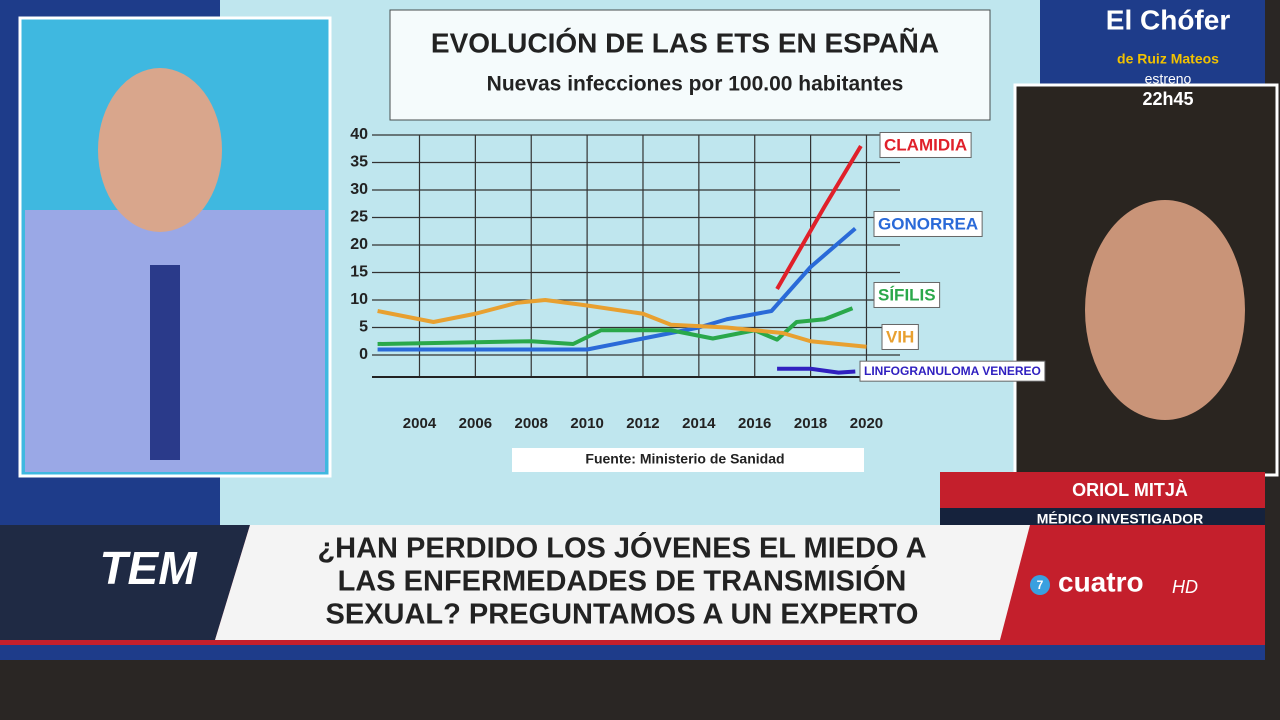 This screenshot has width=1280, height=720. Describe the element at coordinates (699, 423) in the screenshot. I see `x-tick-label: 2014` at that location.